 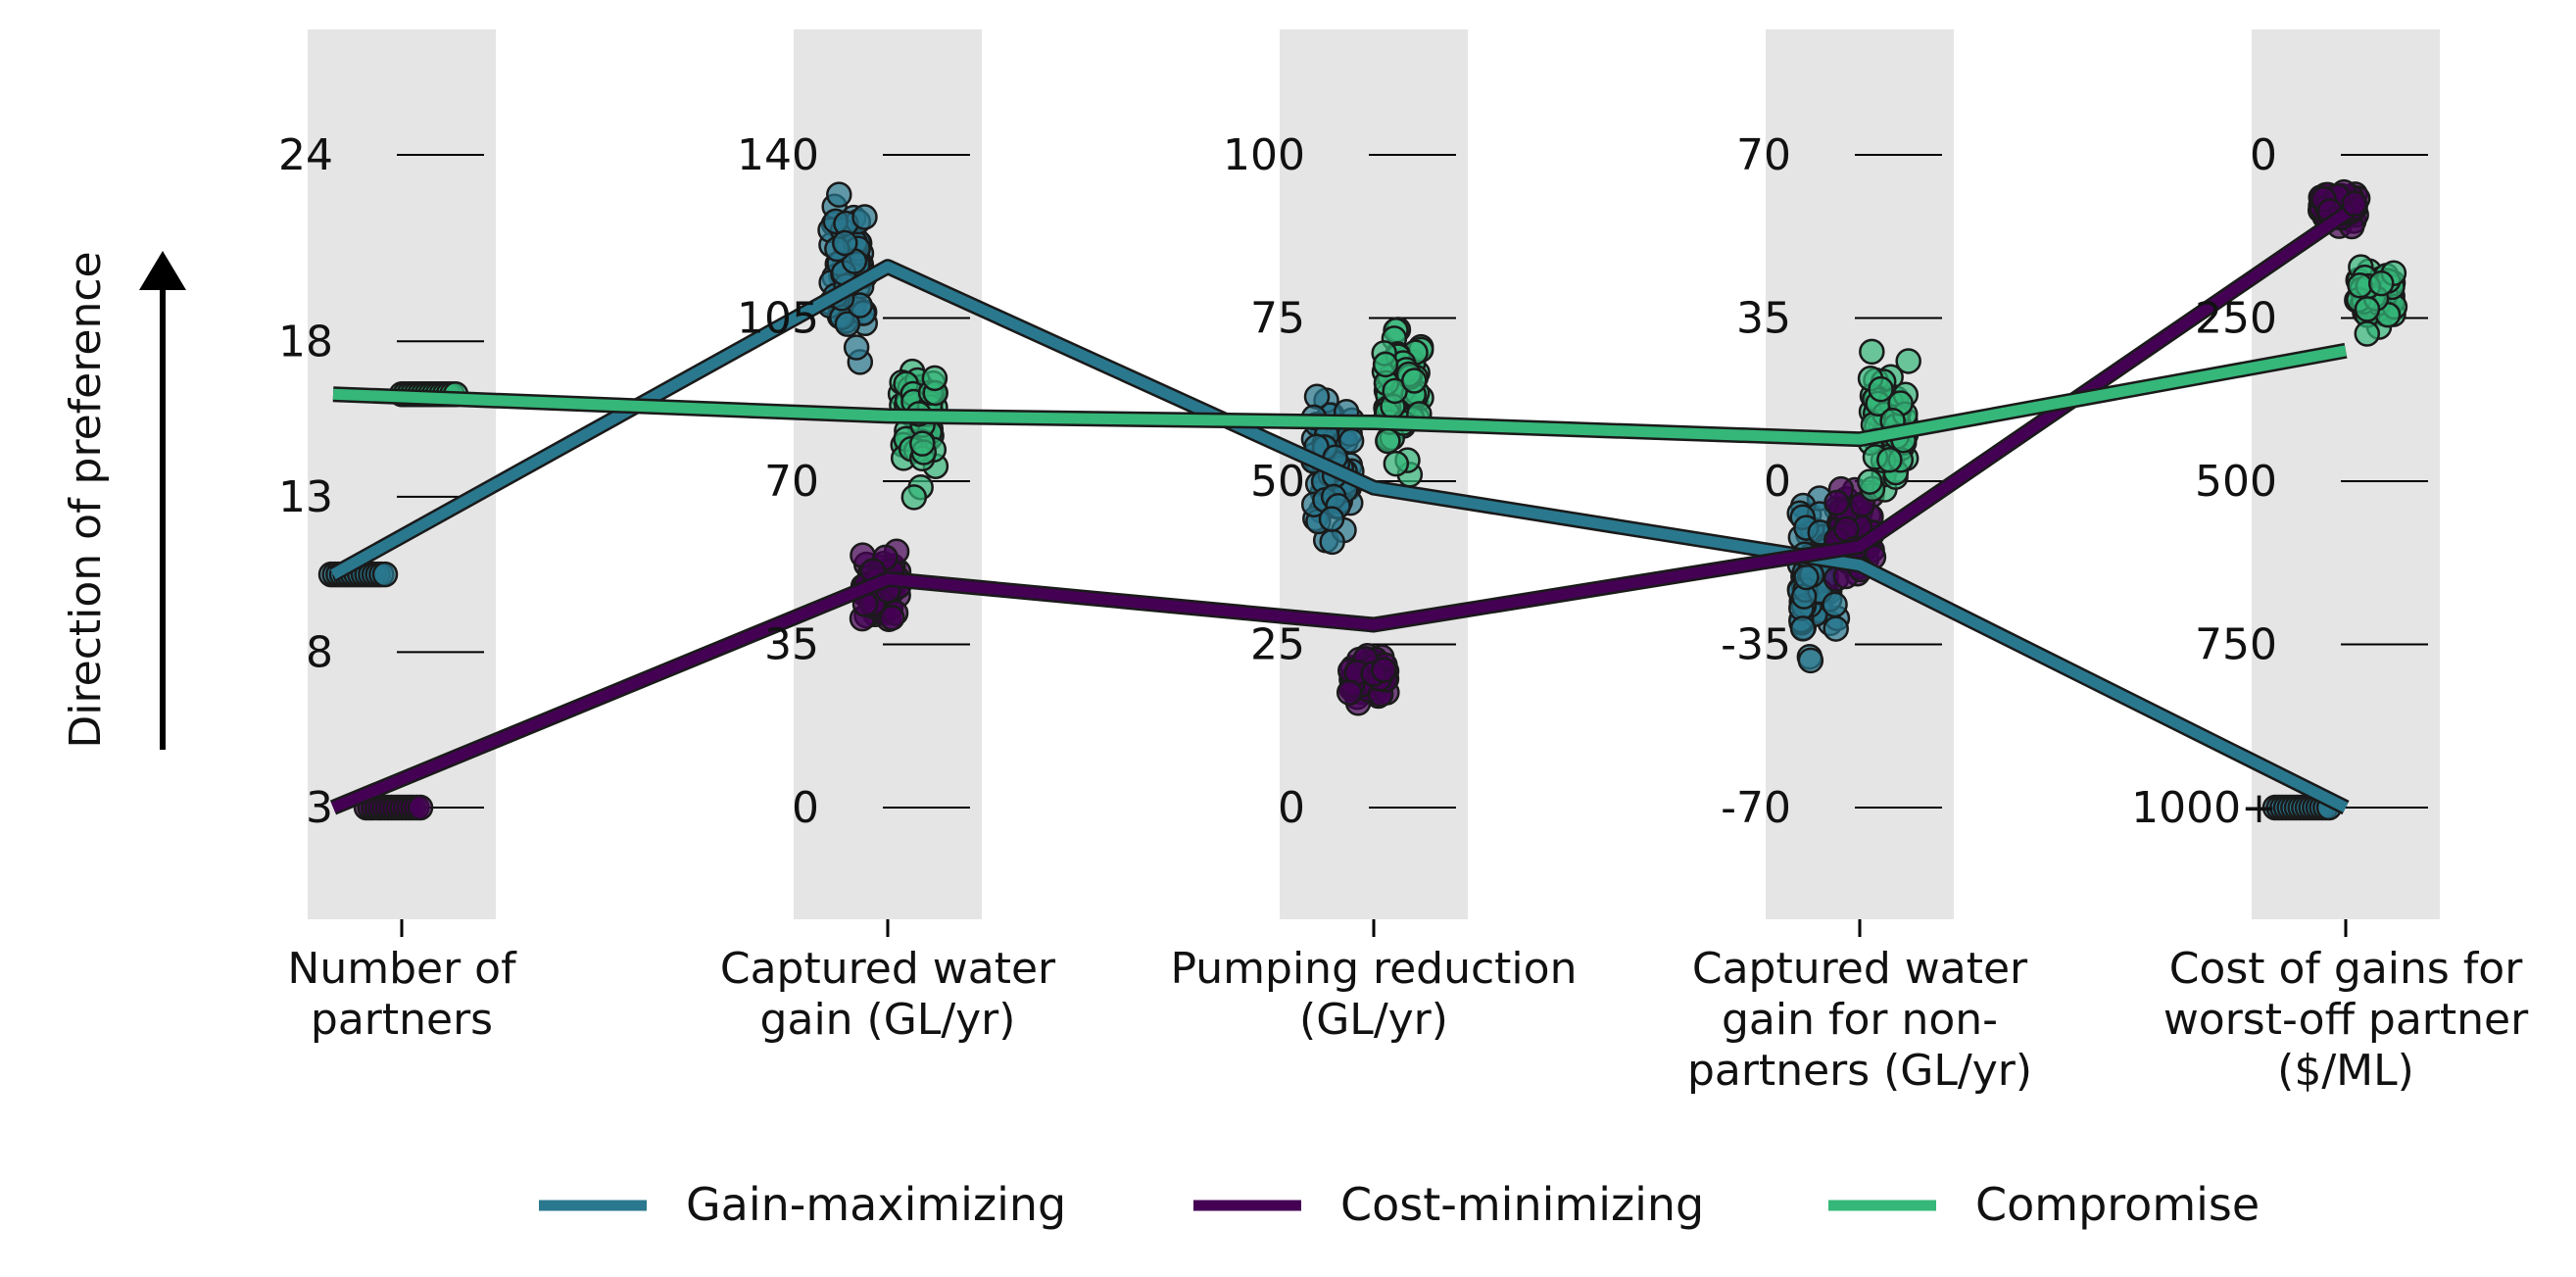 What do you see at coordinates (2346, 969) in the screenshot?
I see `axis-title: Cost of gains for` at bounding box center [2346, 969].